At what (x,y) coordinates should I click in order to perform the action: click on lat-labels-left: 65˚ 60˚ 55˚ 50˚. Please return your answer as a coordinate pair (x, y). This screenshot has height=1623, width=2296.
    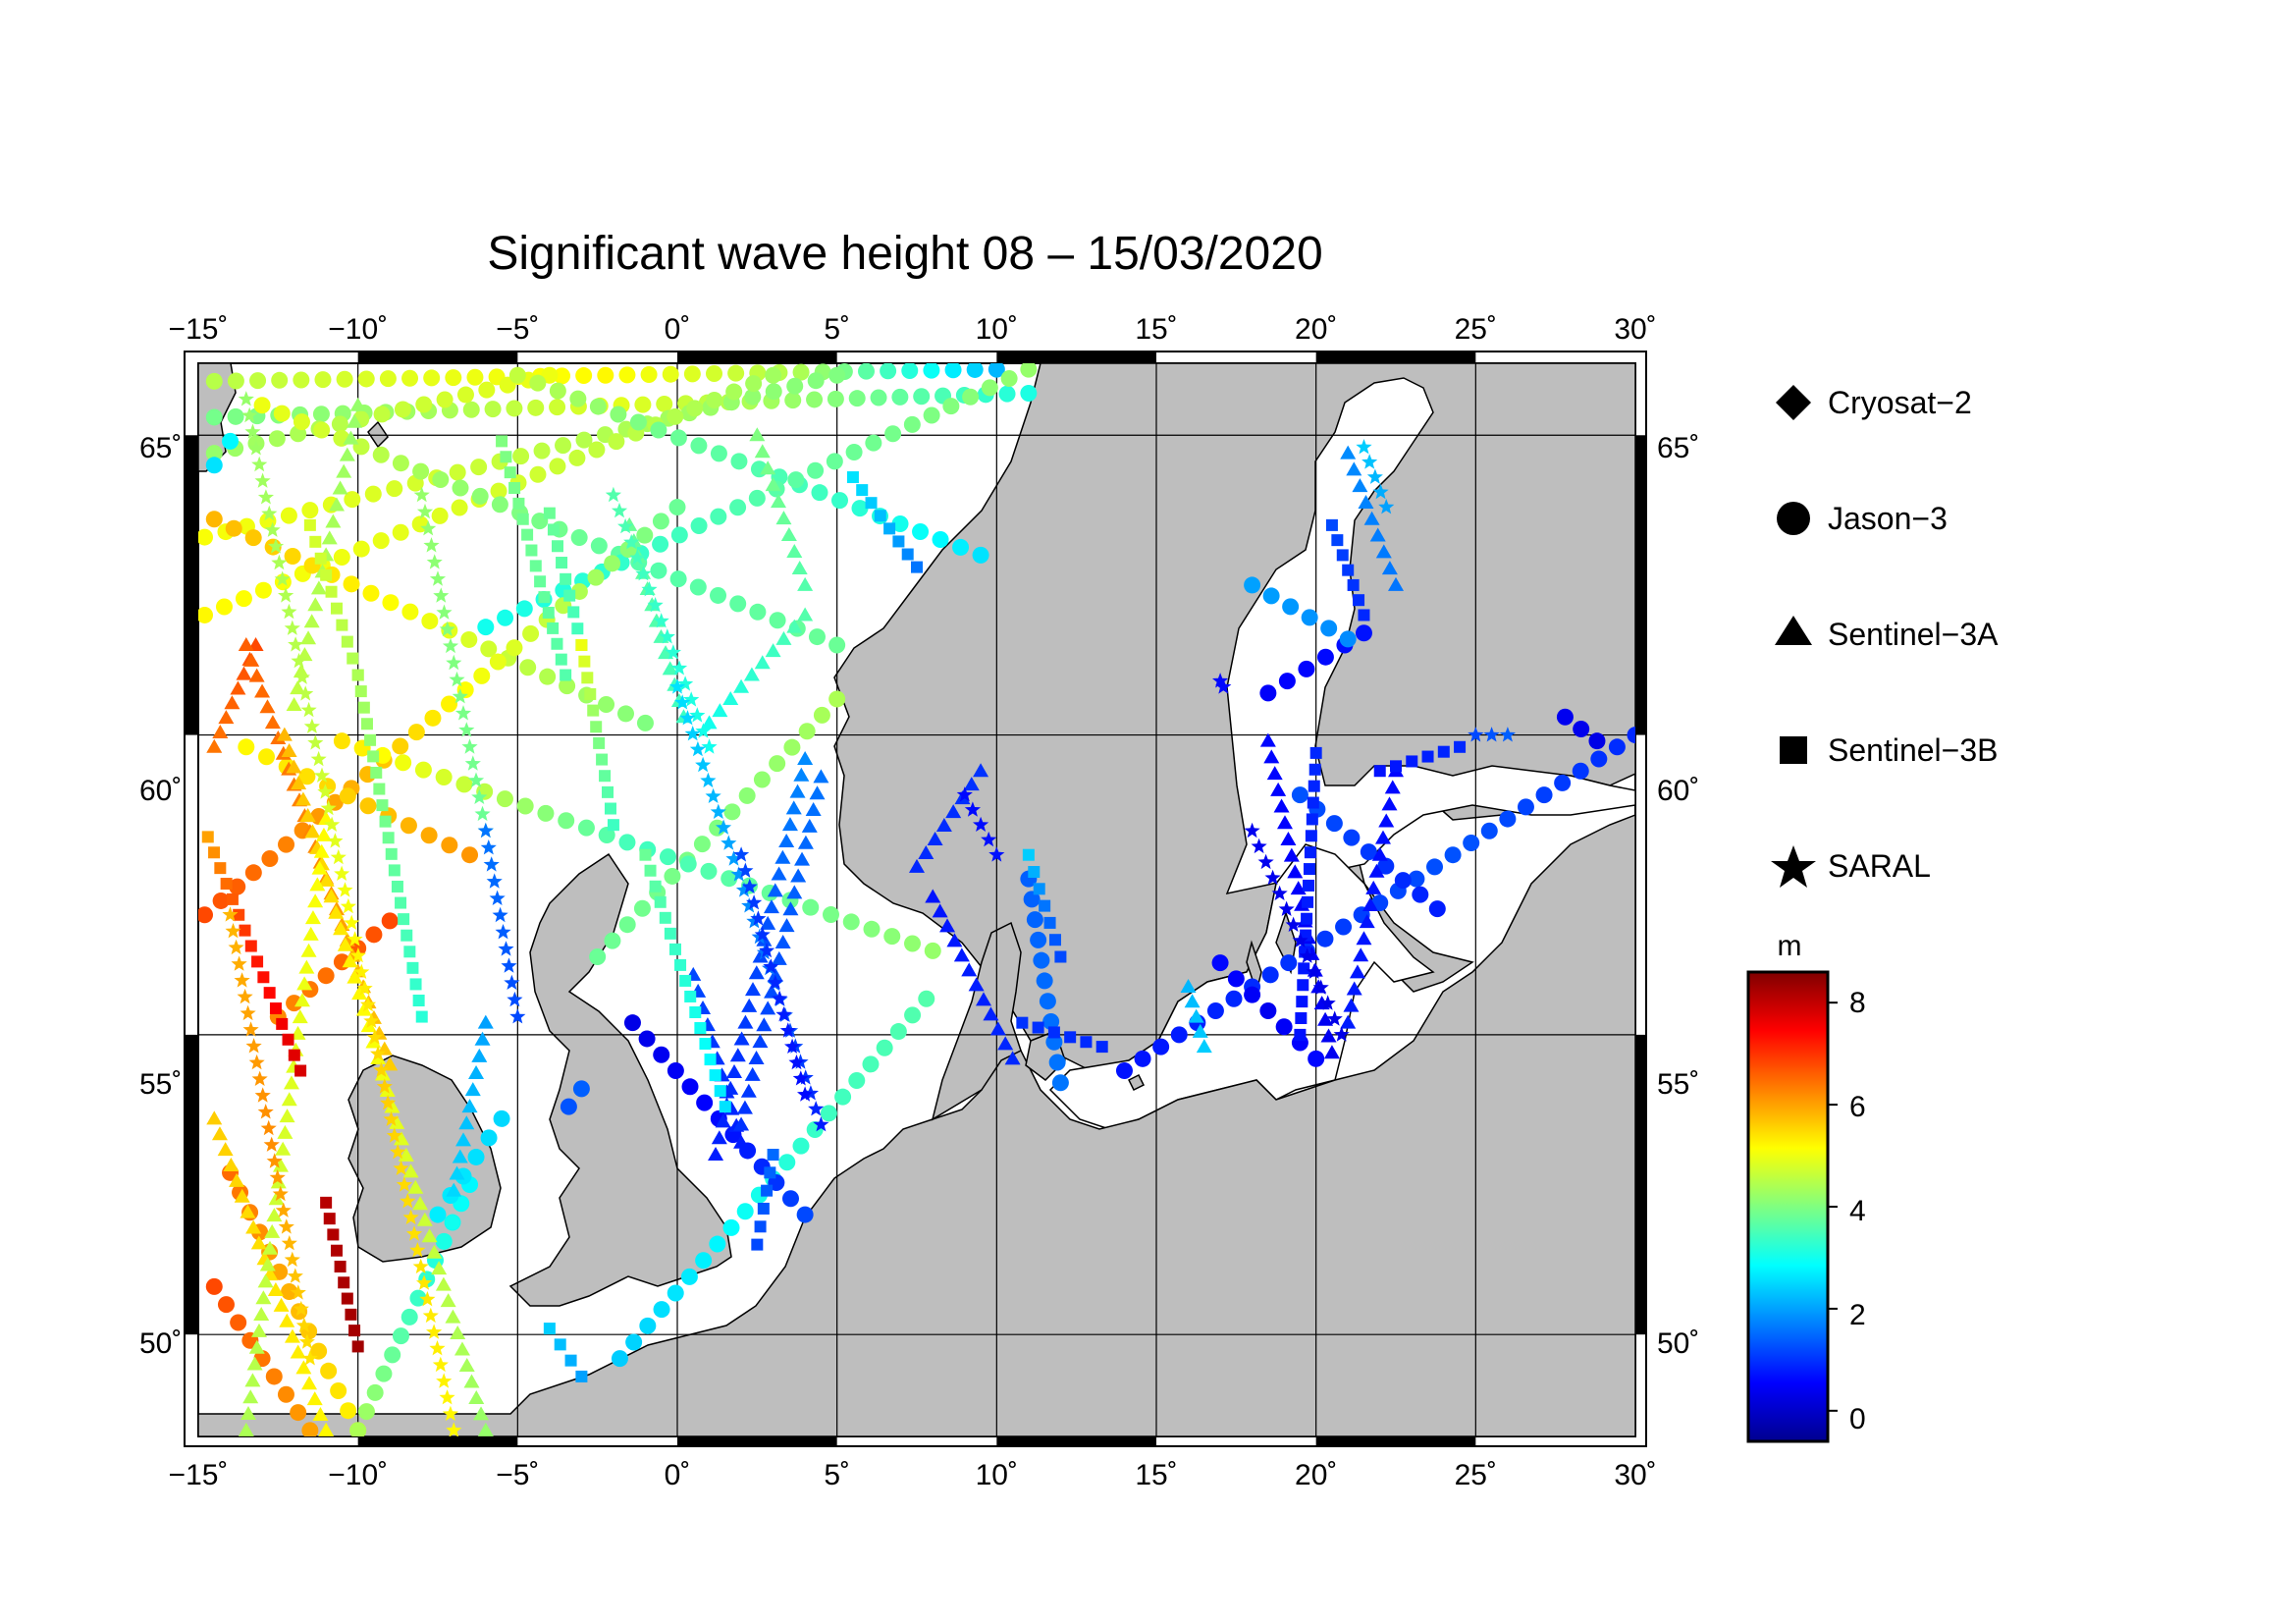
    Looking at the image, I should click on (160, 896).